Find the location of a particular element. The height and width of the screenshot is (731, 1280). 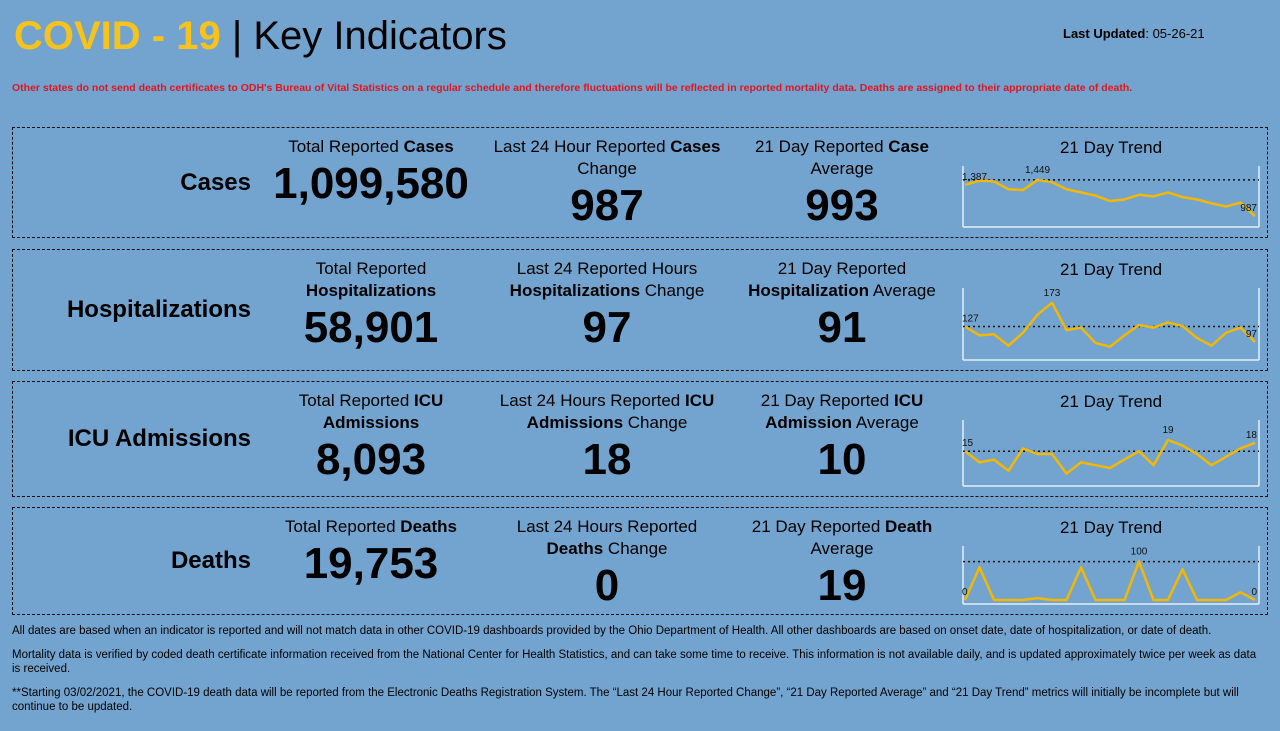

row-name: ICU Admissions is located at coordinates (159, 438).